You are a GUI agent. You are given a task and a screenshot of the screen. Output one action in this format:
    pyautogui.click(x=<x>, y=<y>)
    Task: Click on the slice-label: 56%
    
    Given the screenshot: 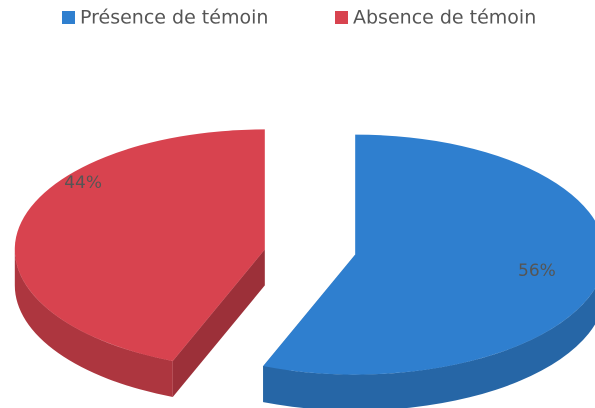 What is the action you would take?
    pyautogui.click(x=537, y=271)
    